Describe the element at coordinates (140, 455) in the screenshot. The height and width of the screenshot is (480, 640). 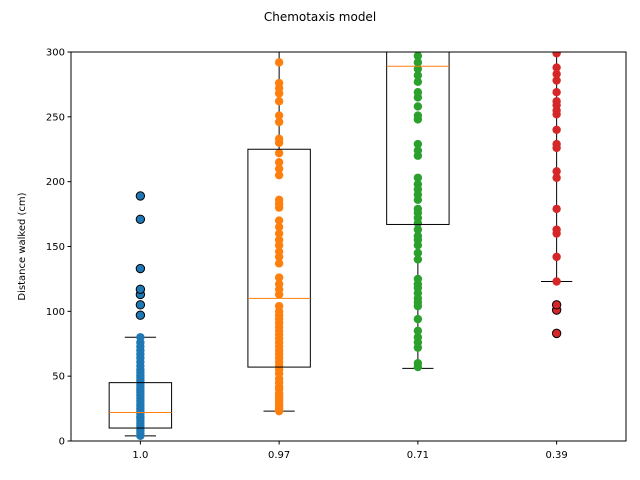
I see `x-tick-label: 1.0` at that location.